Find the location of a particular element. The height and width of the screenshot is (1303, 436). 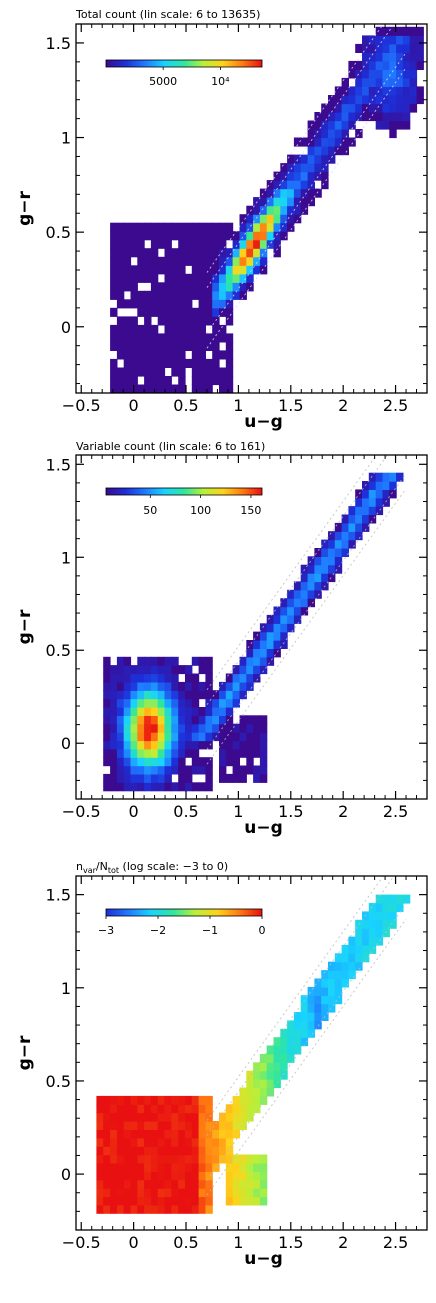

colorbar-tick-label: −2 is located at coordinates (158, 930).